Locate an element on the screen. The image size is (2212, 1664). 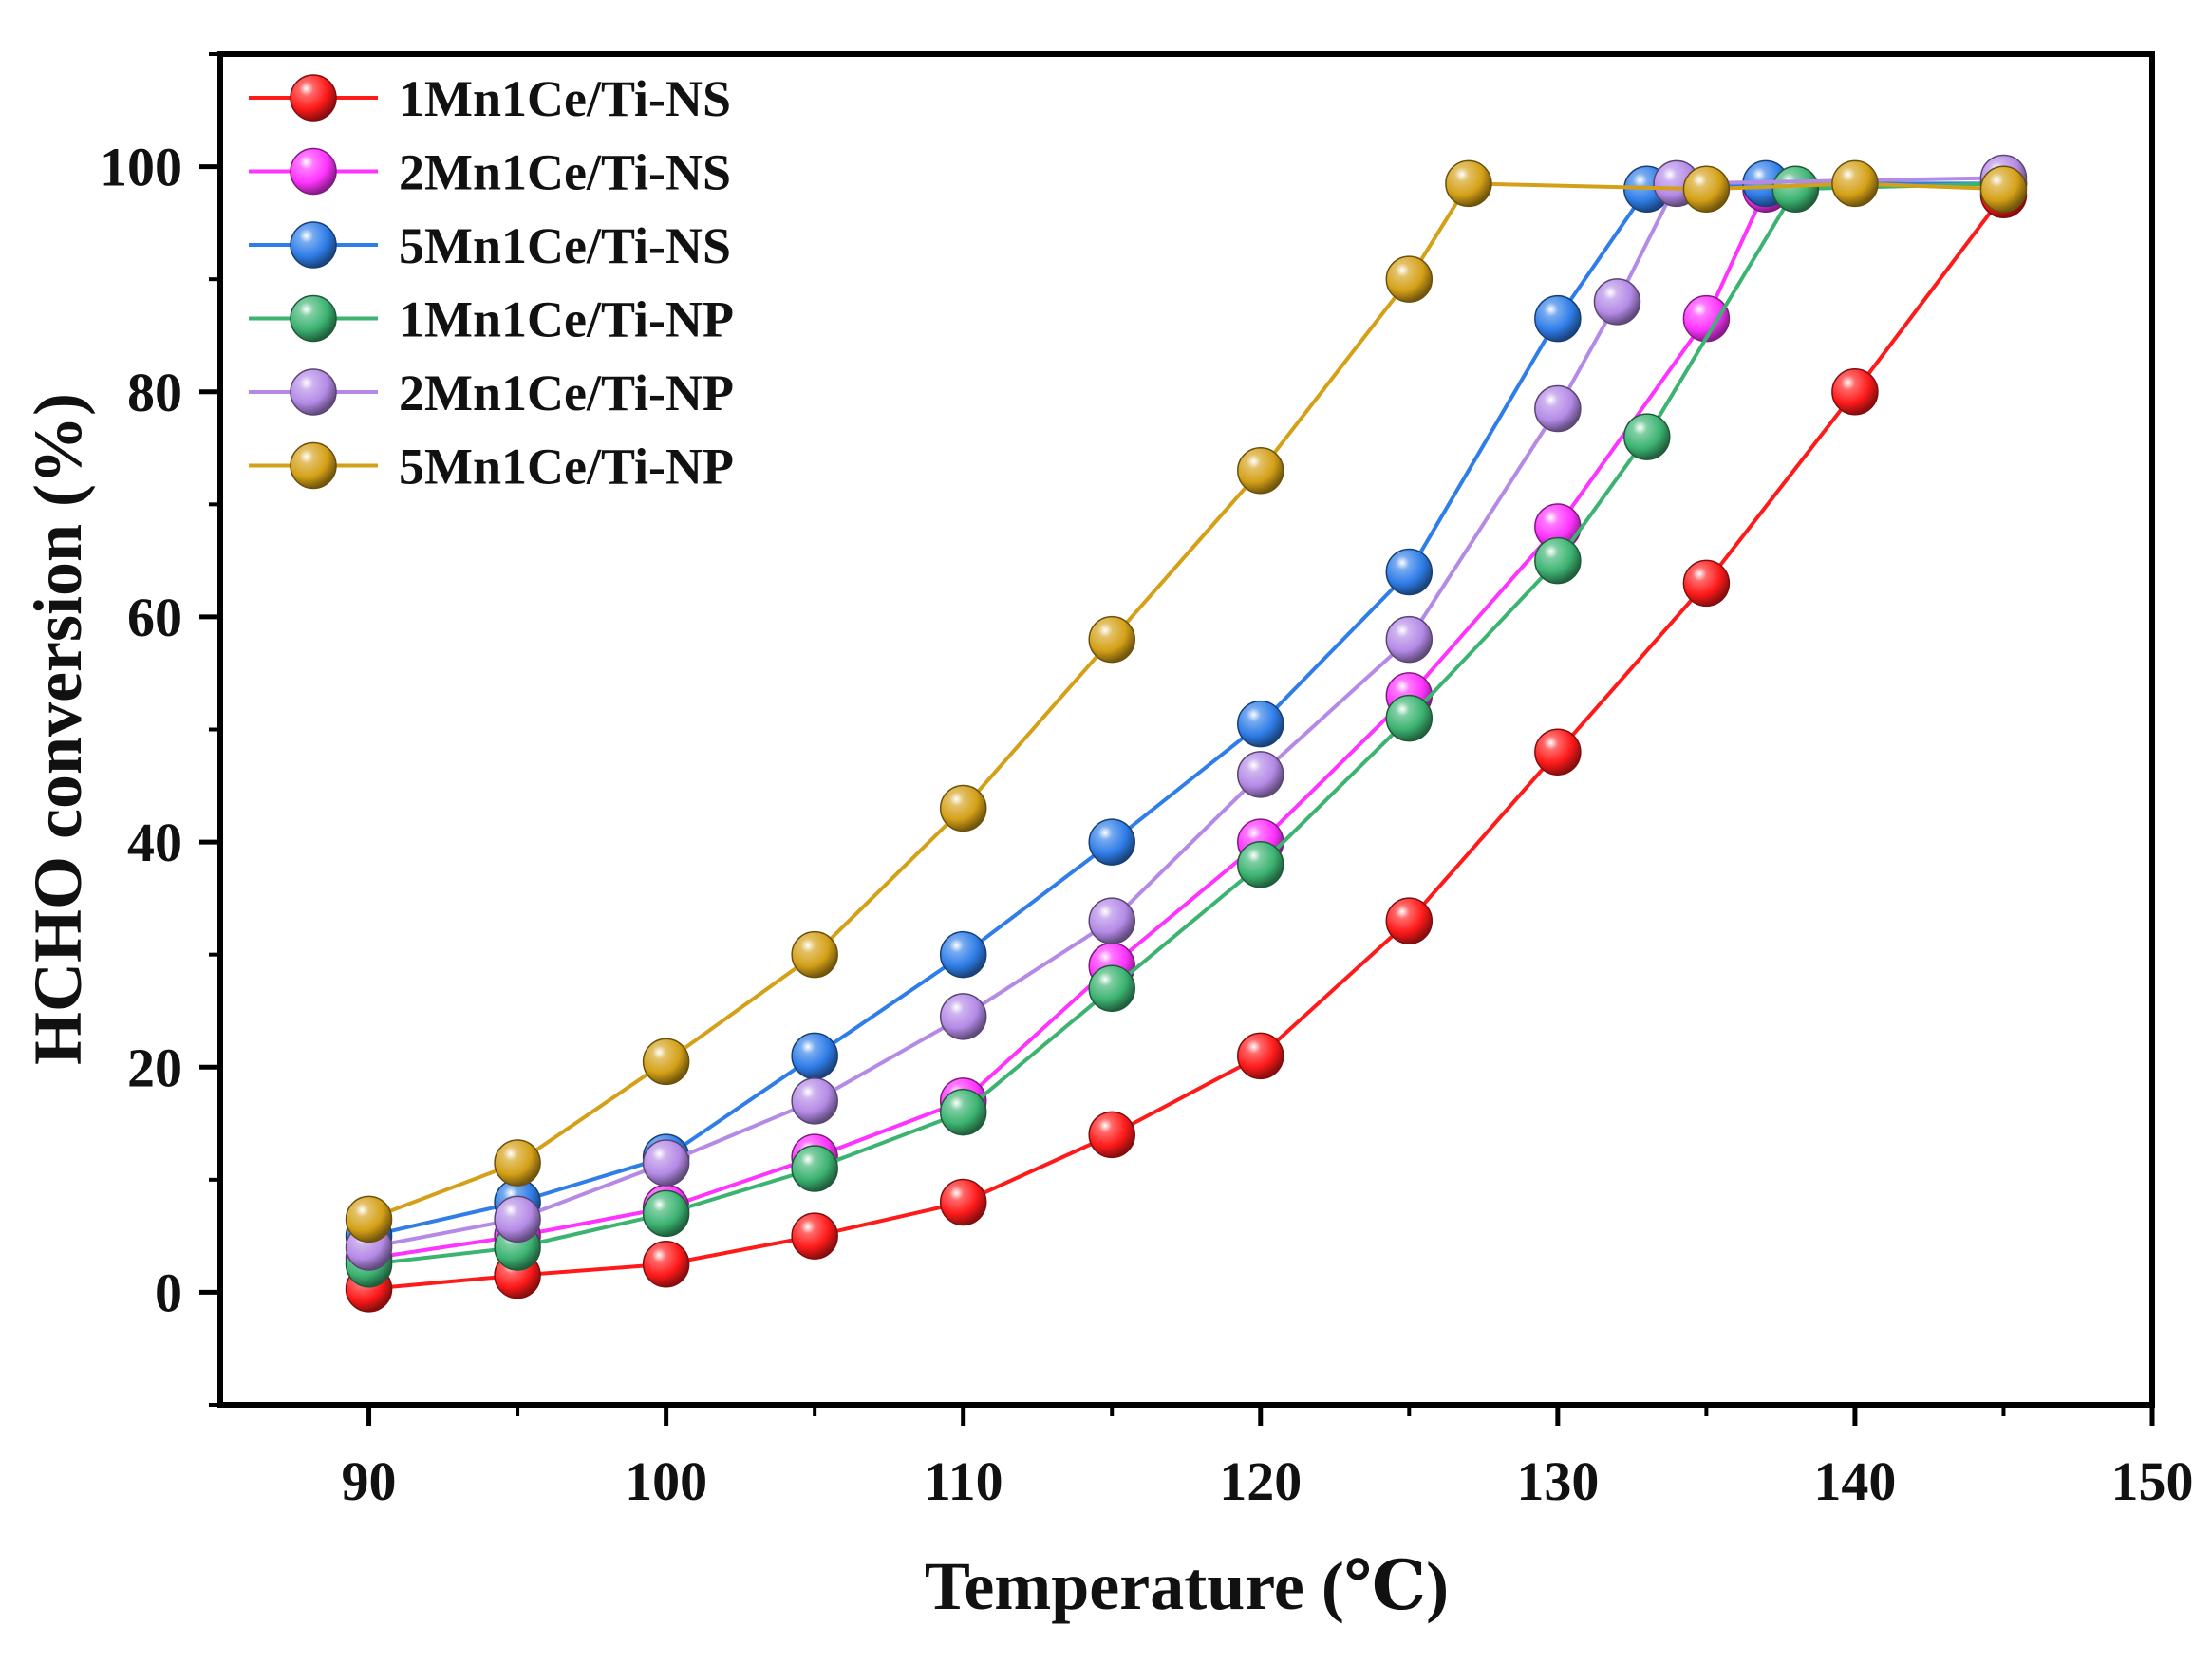
y-tick-label: 80 is located at coordinates (154, 392).